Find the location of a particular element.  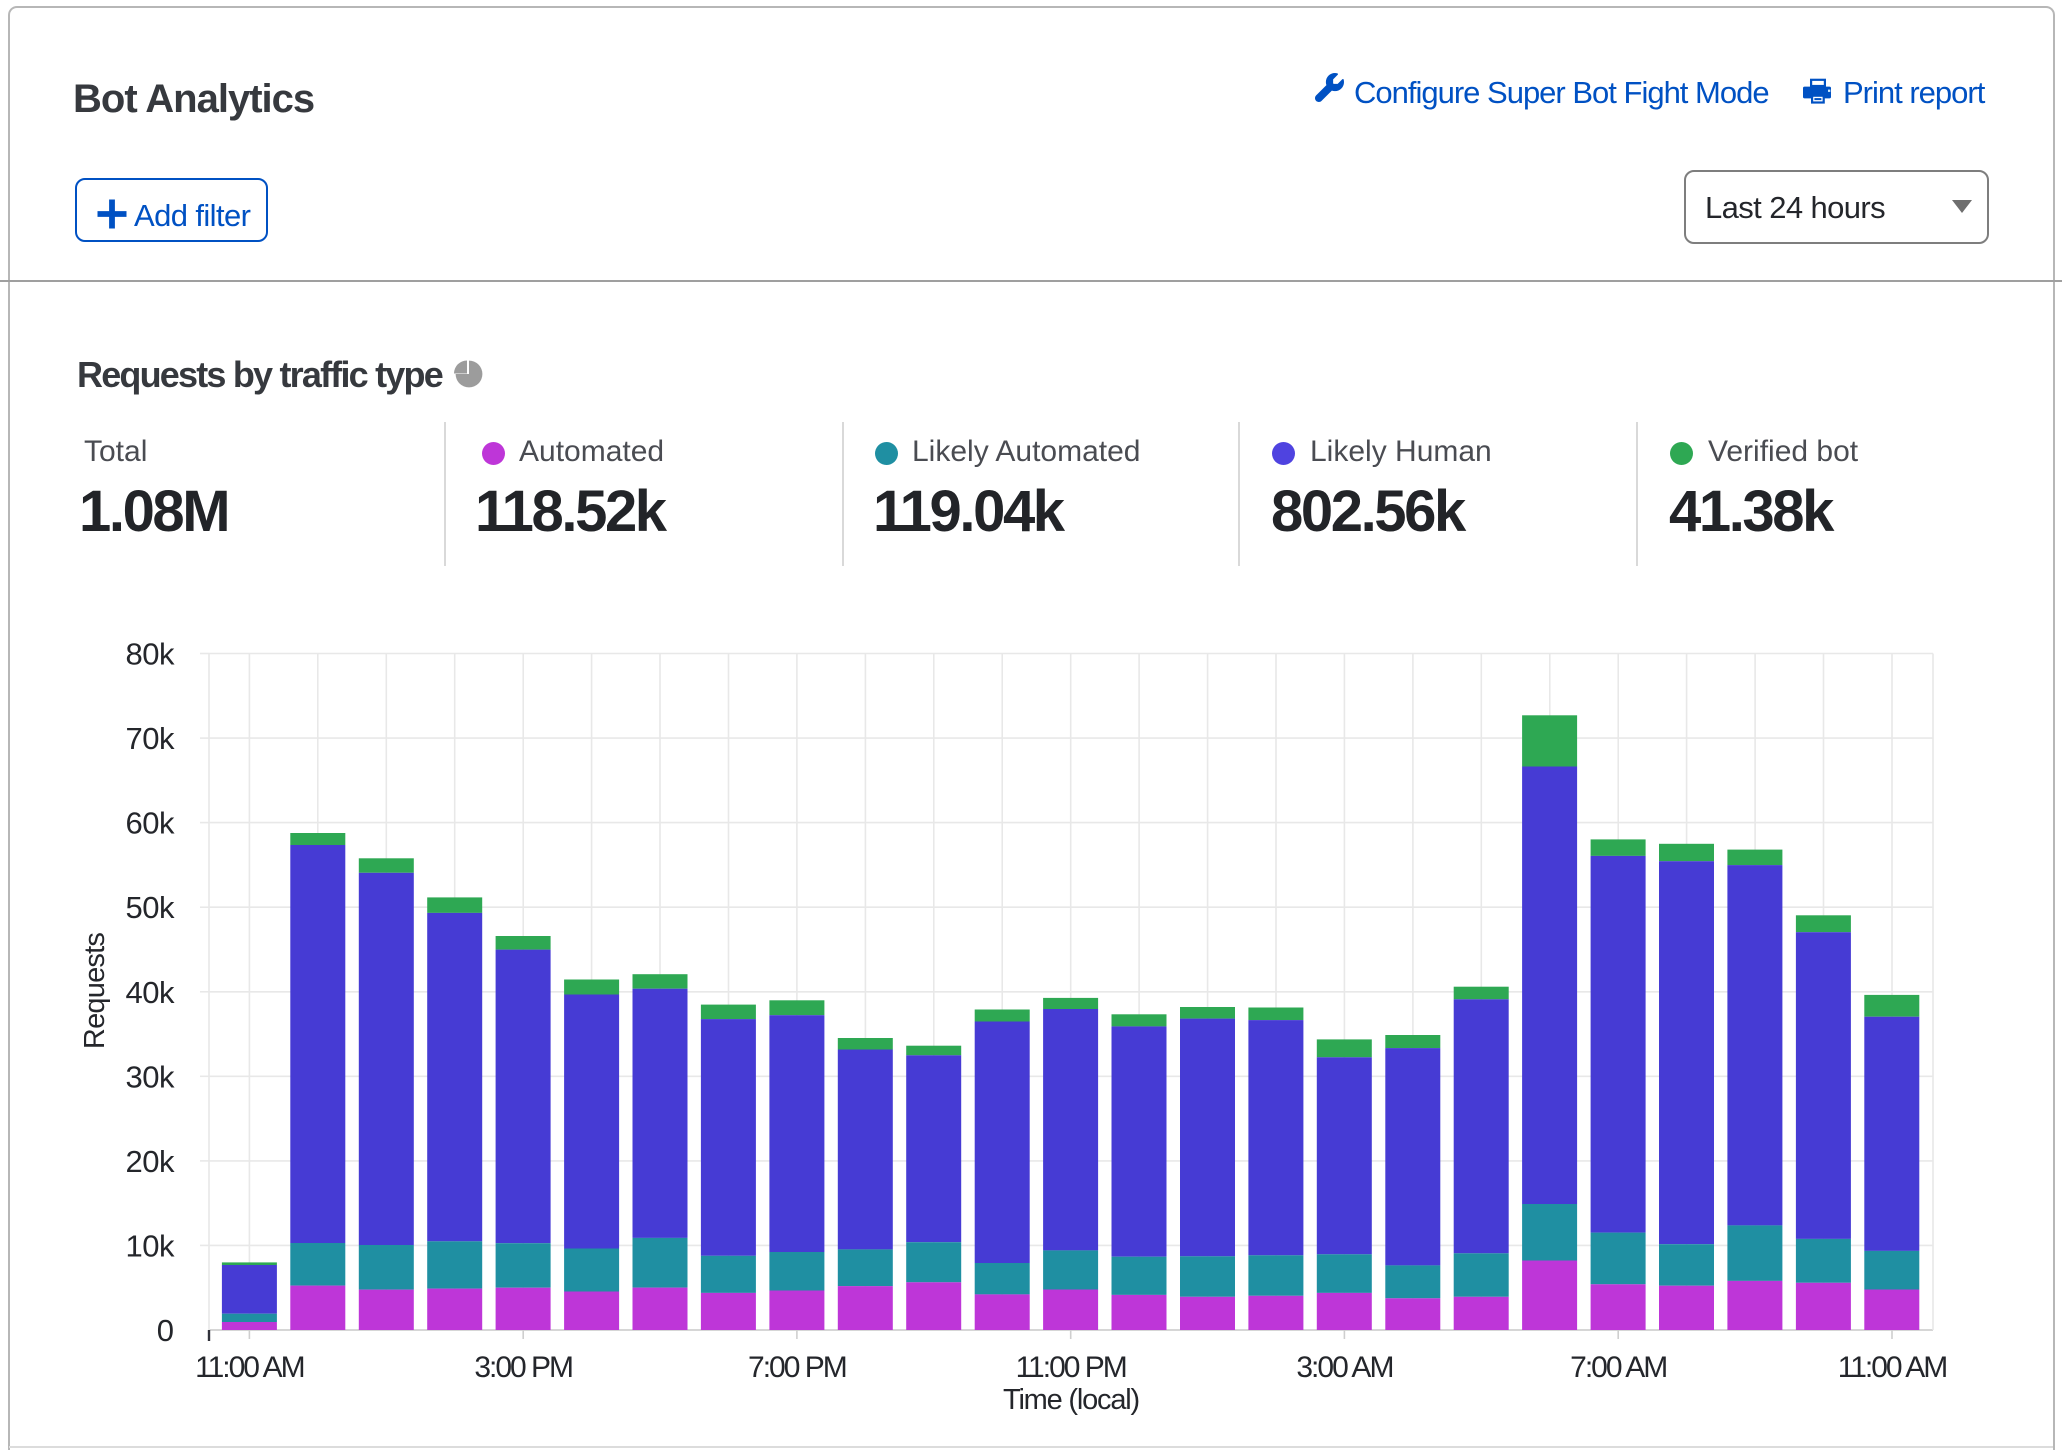

svg-text: 3:00 PM is located at coordinates (523, 1367).